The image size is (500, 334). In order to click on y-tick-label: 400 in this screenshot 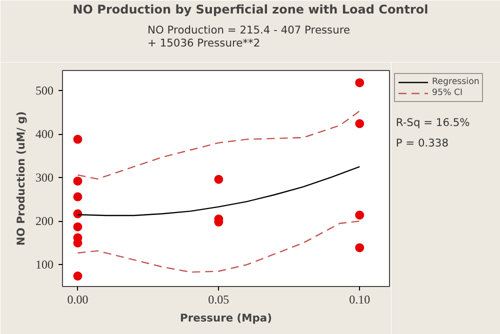, I will do `click(45, 134)`.